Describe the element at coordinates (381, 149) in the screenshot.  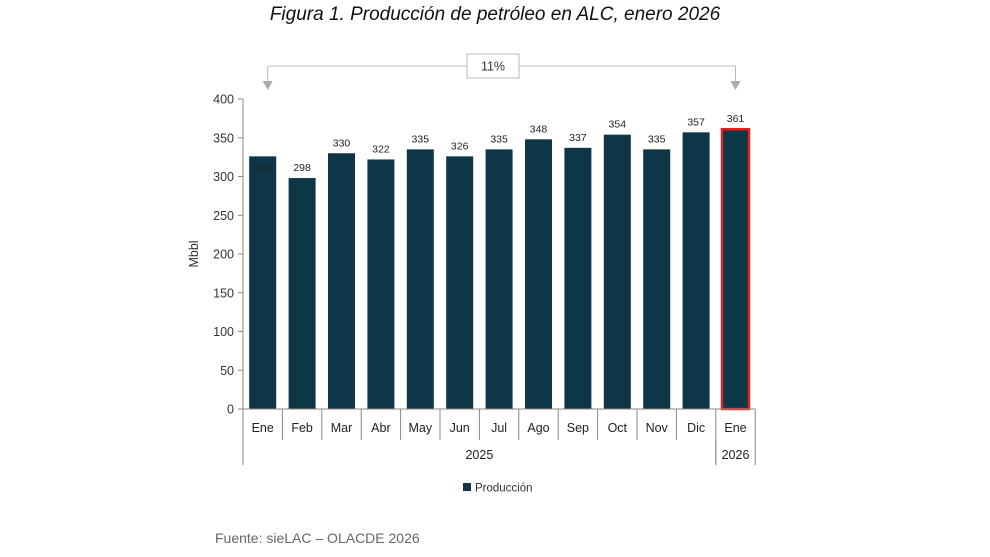
I see `data-label: 322` at that location.